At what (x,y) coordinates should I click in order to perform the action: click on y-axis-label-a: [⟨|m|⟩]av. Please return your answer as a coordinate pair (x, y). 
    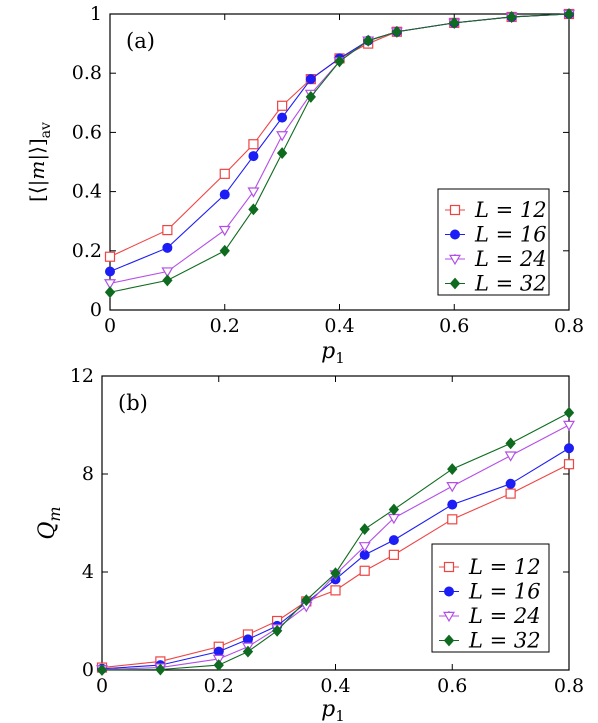
    Looking at the image, I should click on (39, 162).